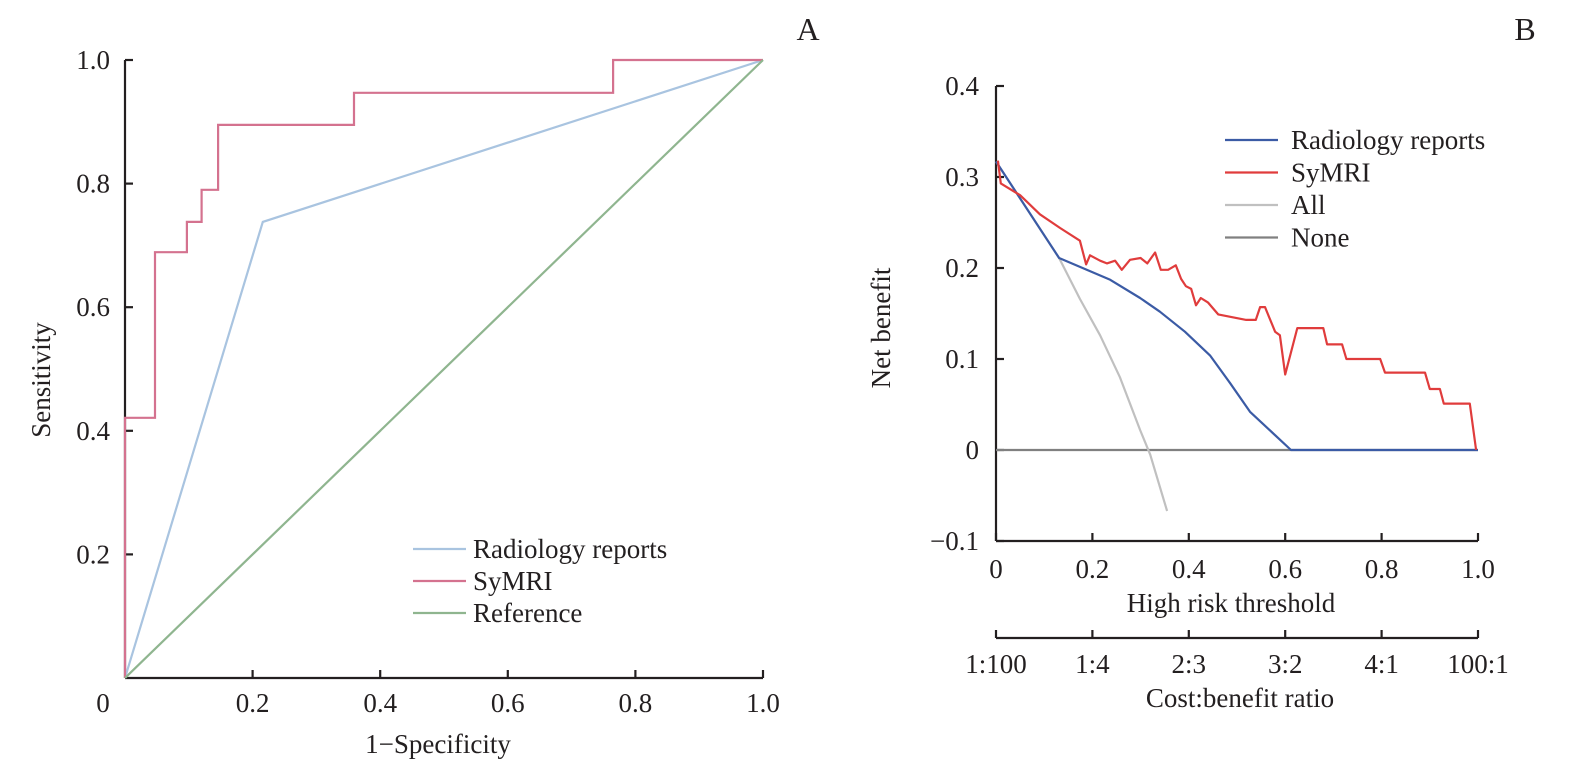 This screenshot has width=1571, height=768. Describe the element at coordinates (527, 613) in the screenshot. I see `legend-label-reference: Reference` at that location.